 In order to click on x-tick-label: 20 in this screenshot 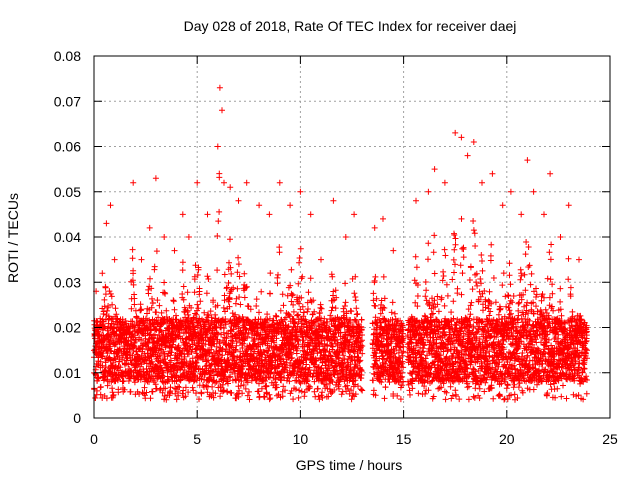, I will do `click(507, 439)`.